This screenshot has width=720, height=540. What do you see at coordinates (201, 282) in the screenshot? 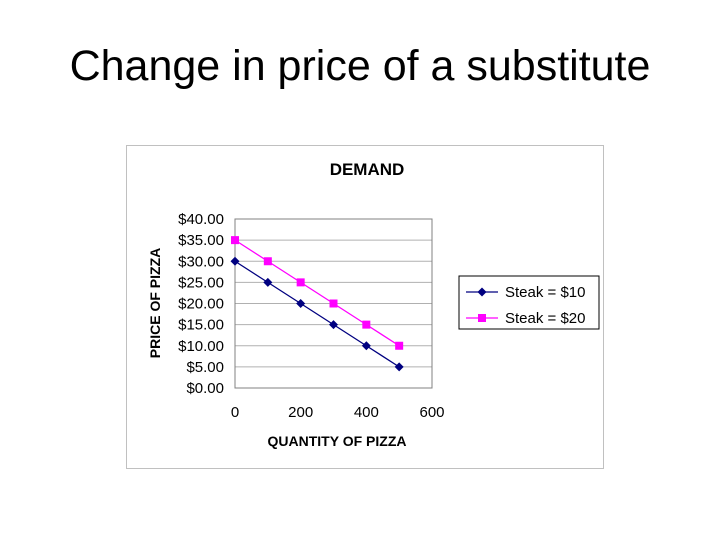
I see `y-tick-label: $25.00` at bounding box center [201, 282].